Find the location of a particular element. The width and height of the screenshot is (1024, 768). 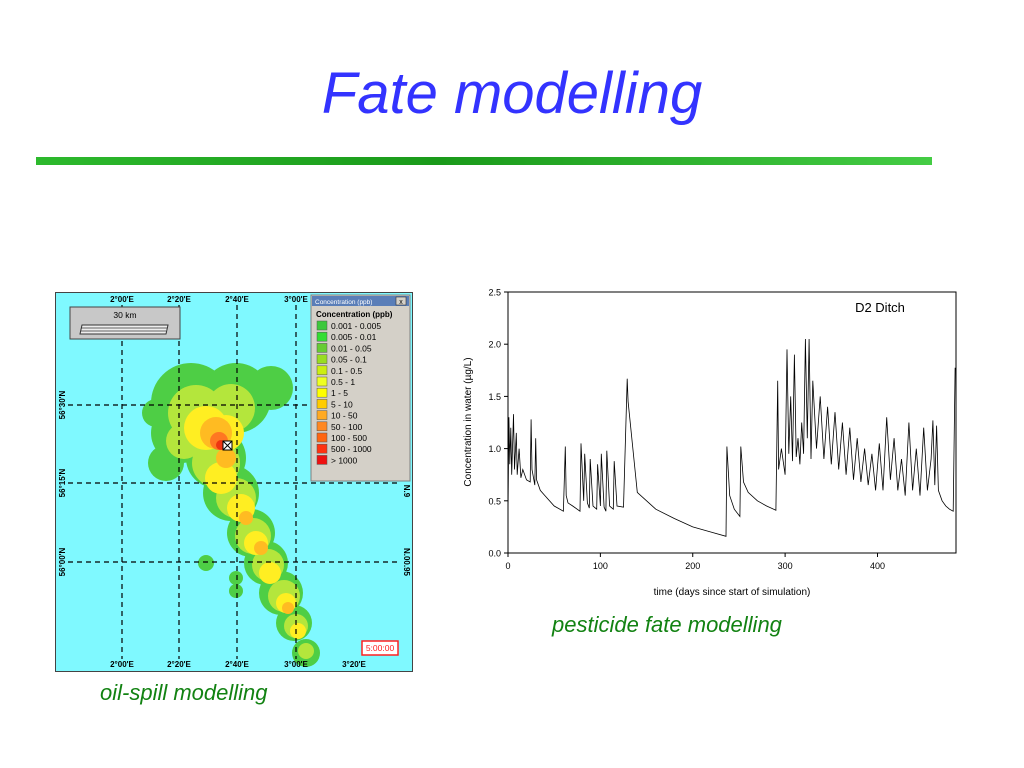

legend-label: 500 - 1000 is located at coordinates (351, 449).